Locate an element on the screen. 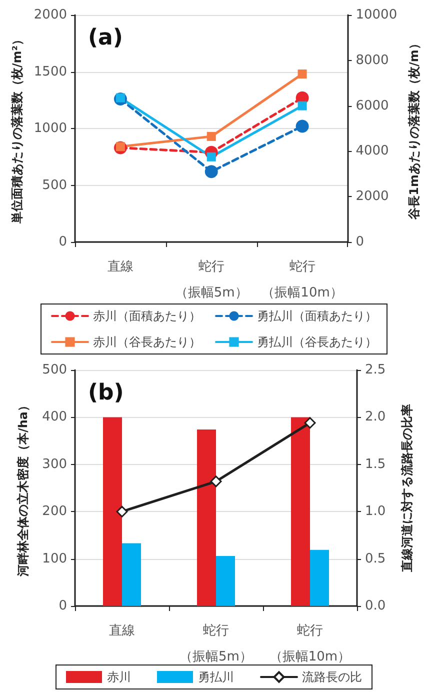 Image resolution: width=428 pixels, height=693 pixels. legend-label: 勇払川 is located at coordinates (216, 677).